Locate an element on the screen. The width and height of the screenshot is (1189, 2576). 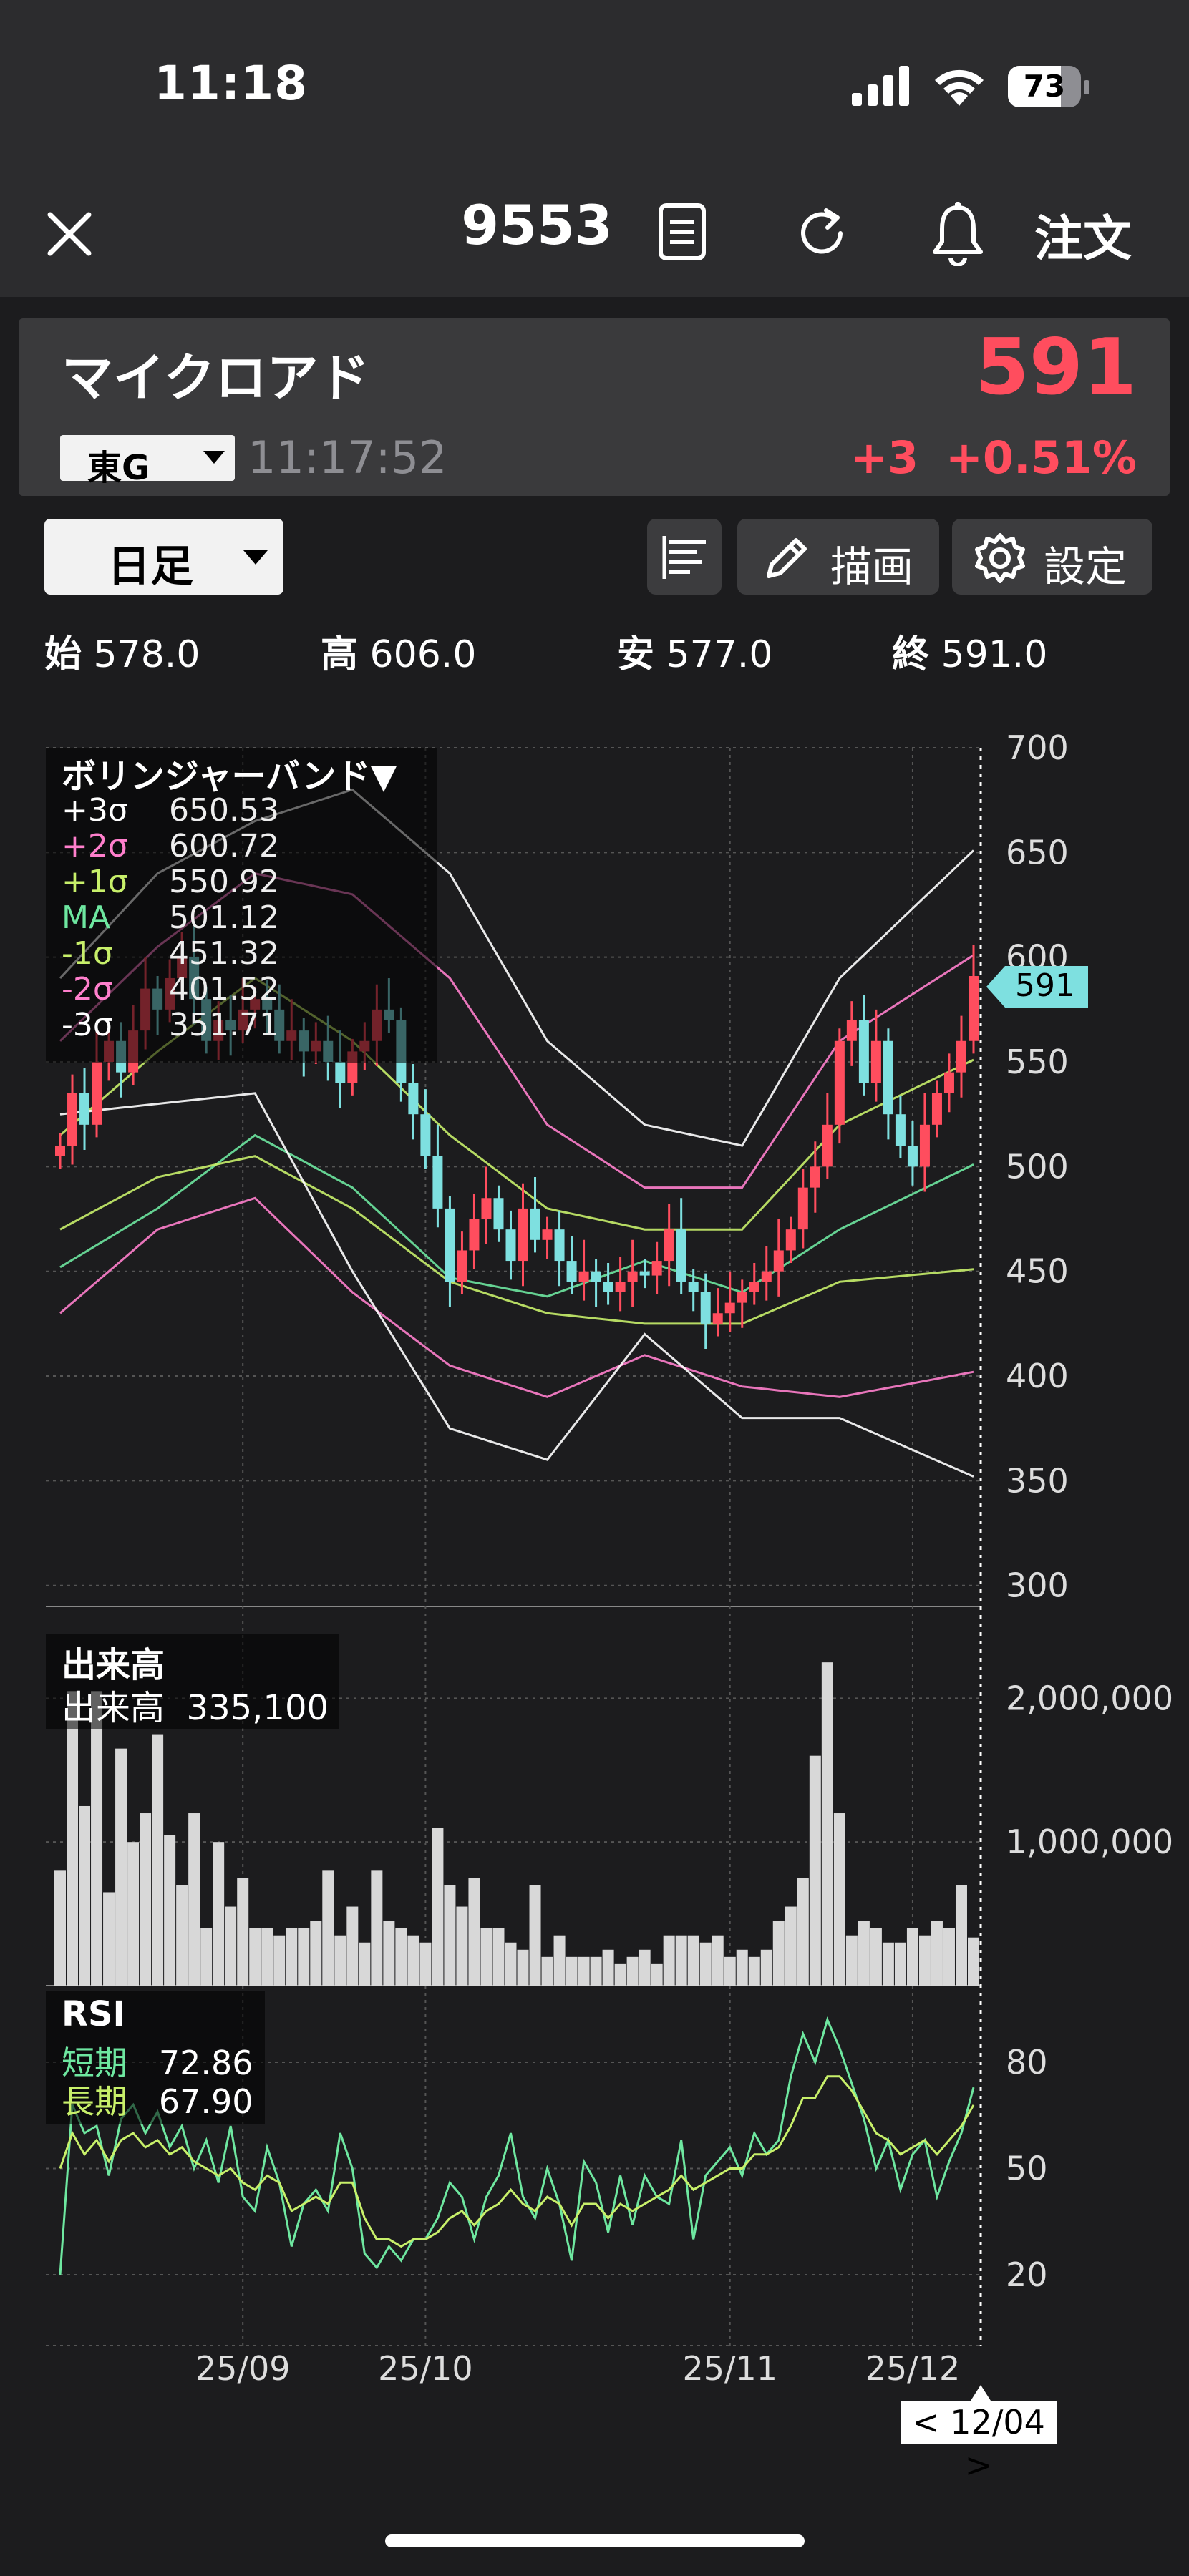
battery-tip is located at coordinates (1086, 87).